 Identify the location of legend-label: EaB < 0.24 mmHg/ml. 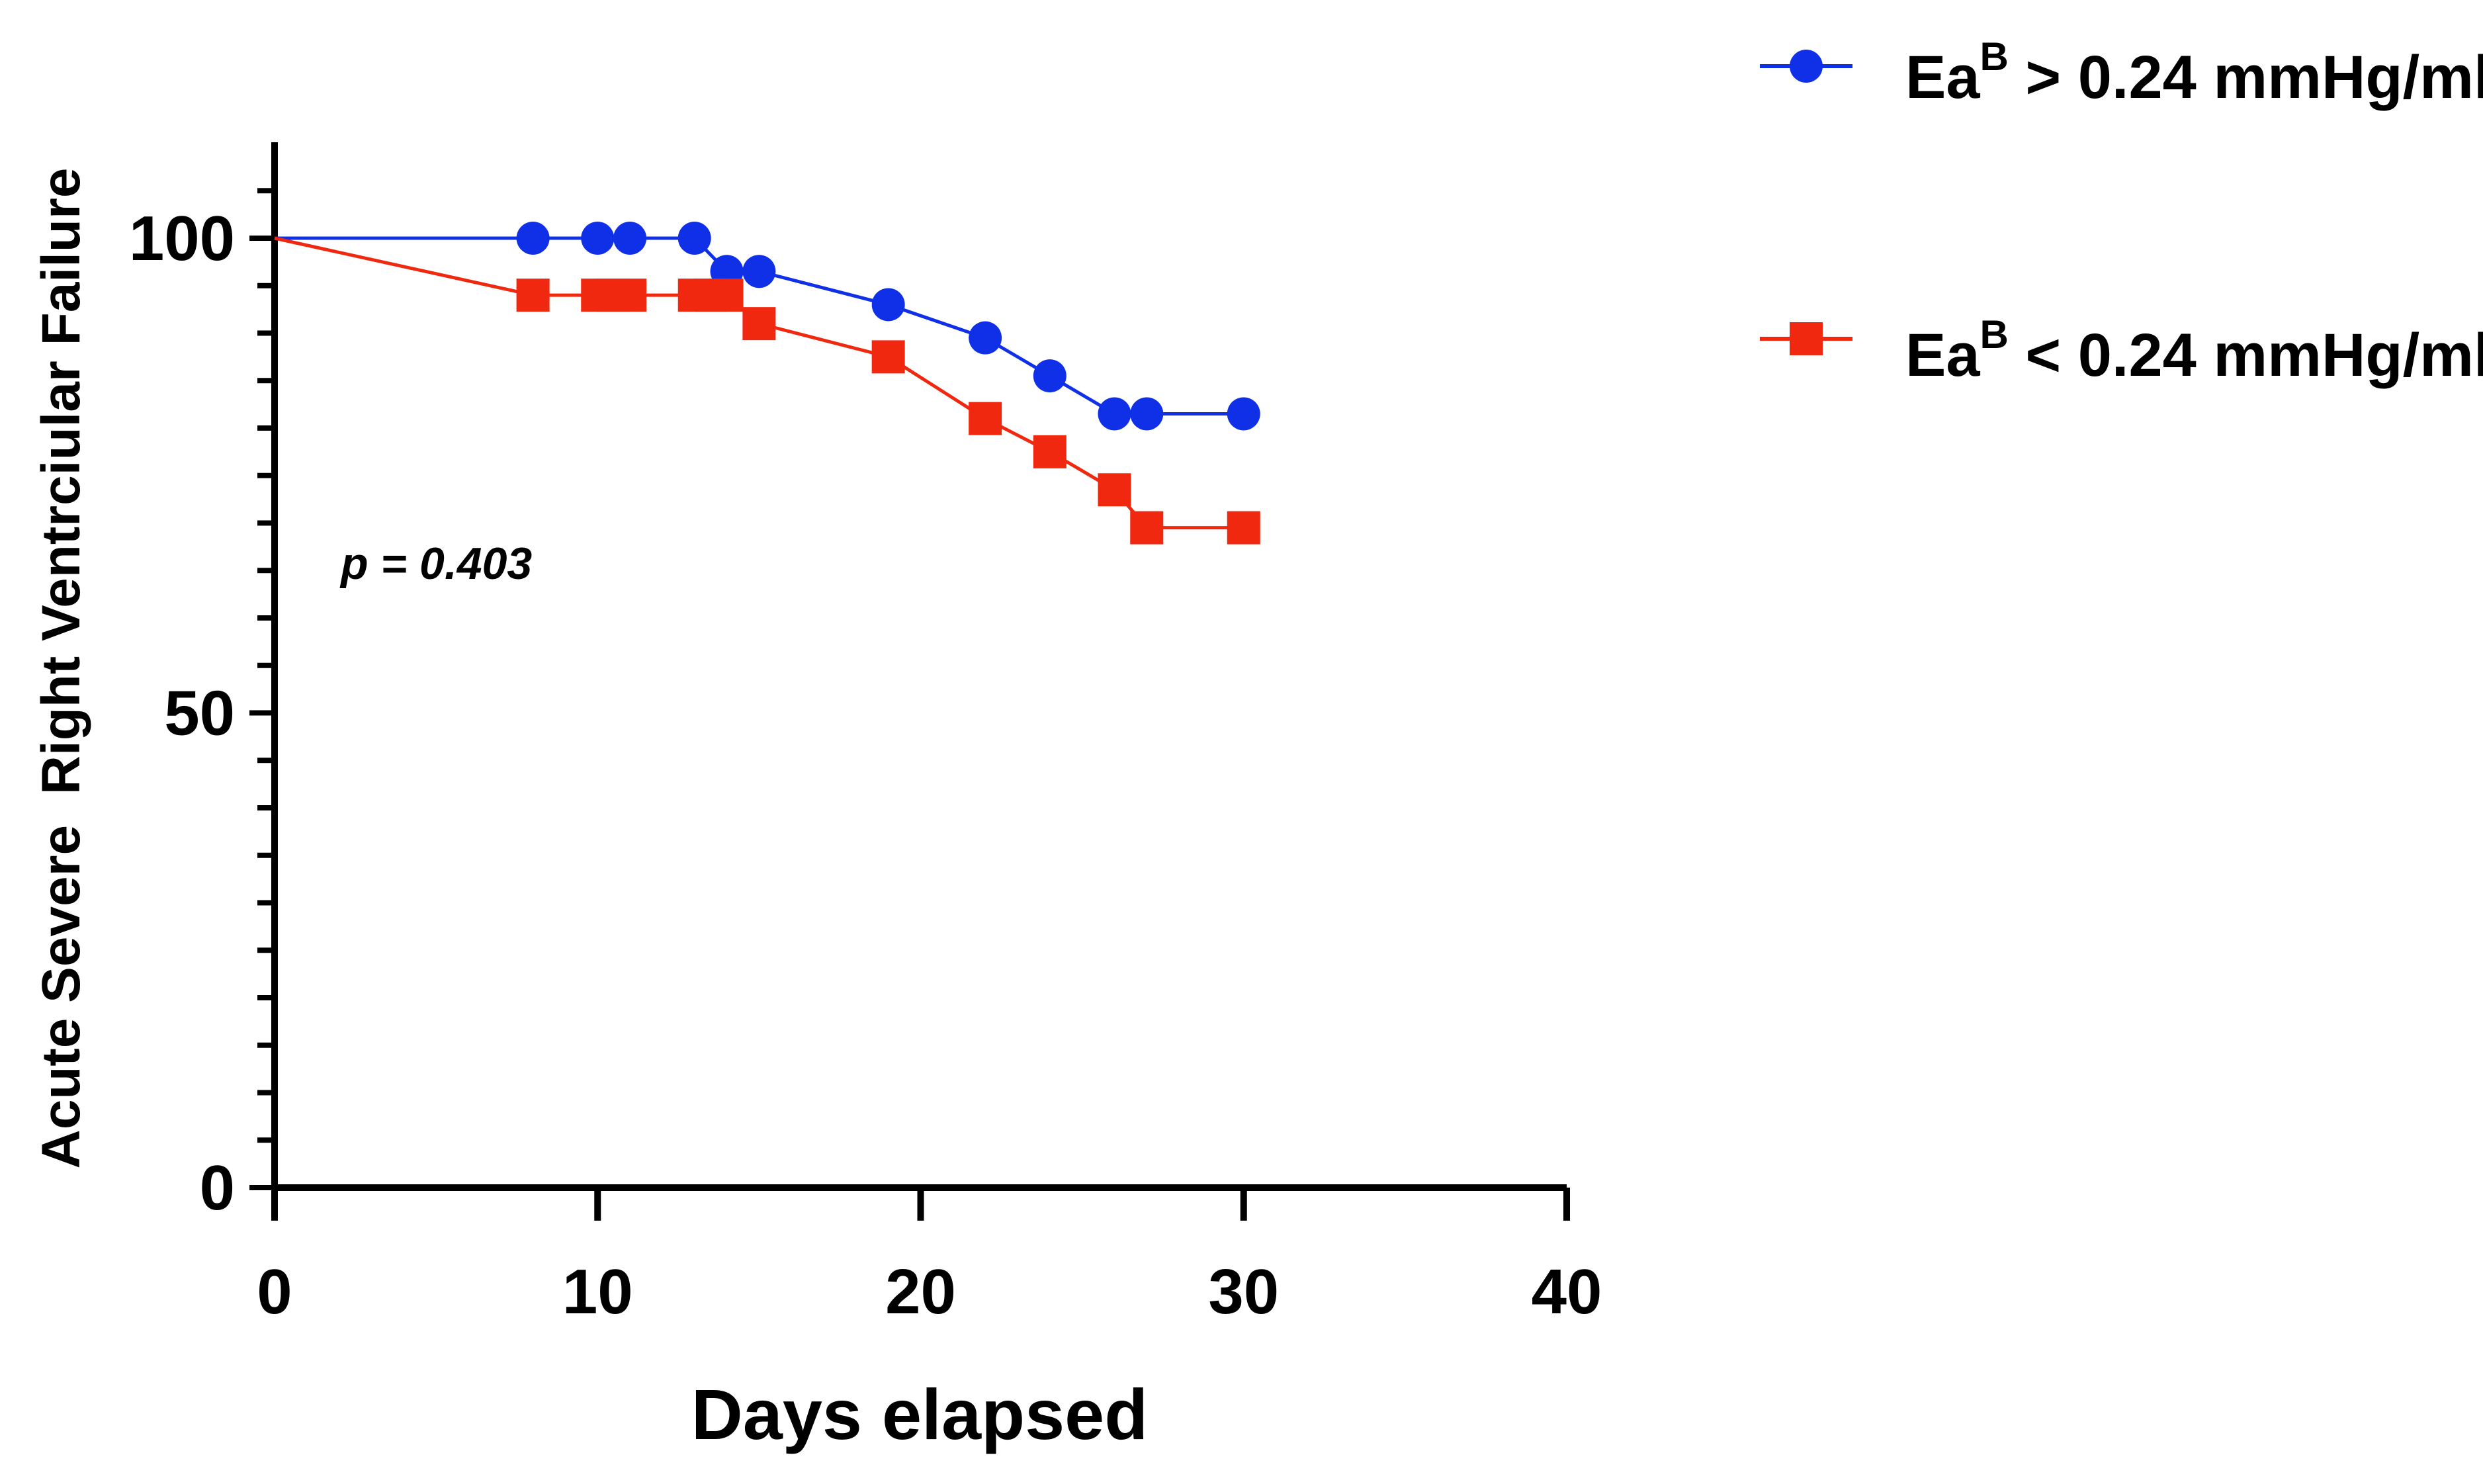
(2194, 351).